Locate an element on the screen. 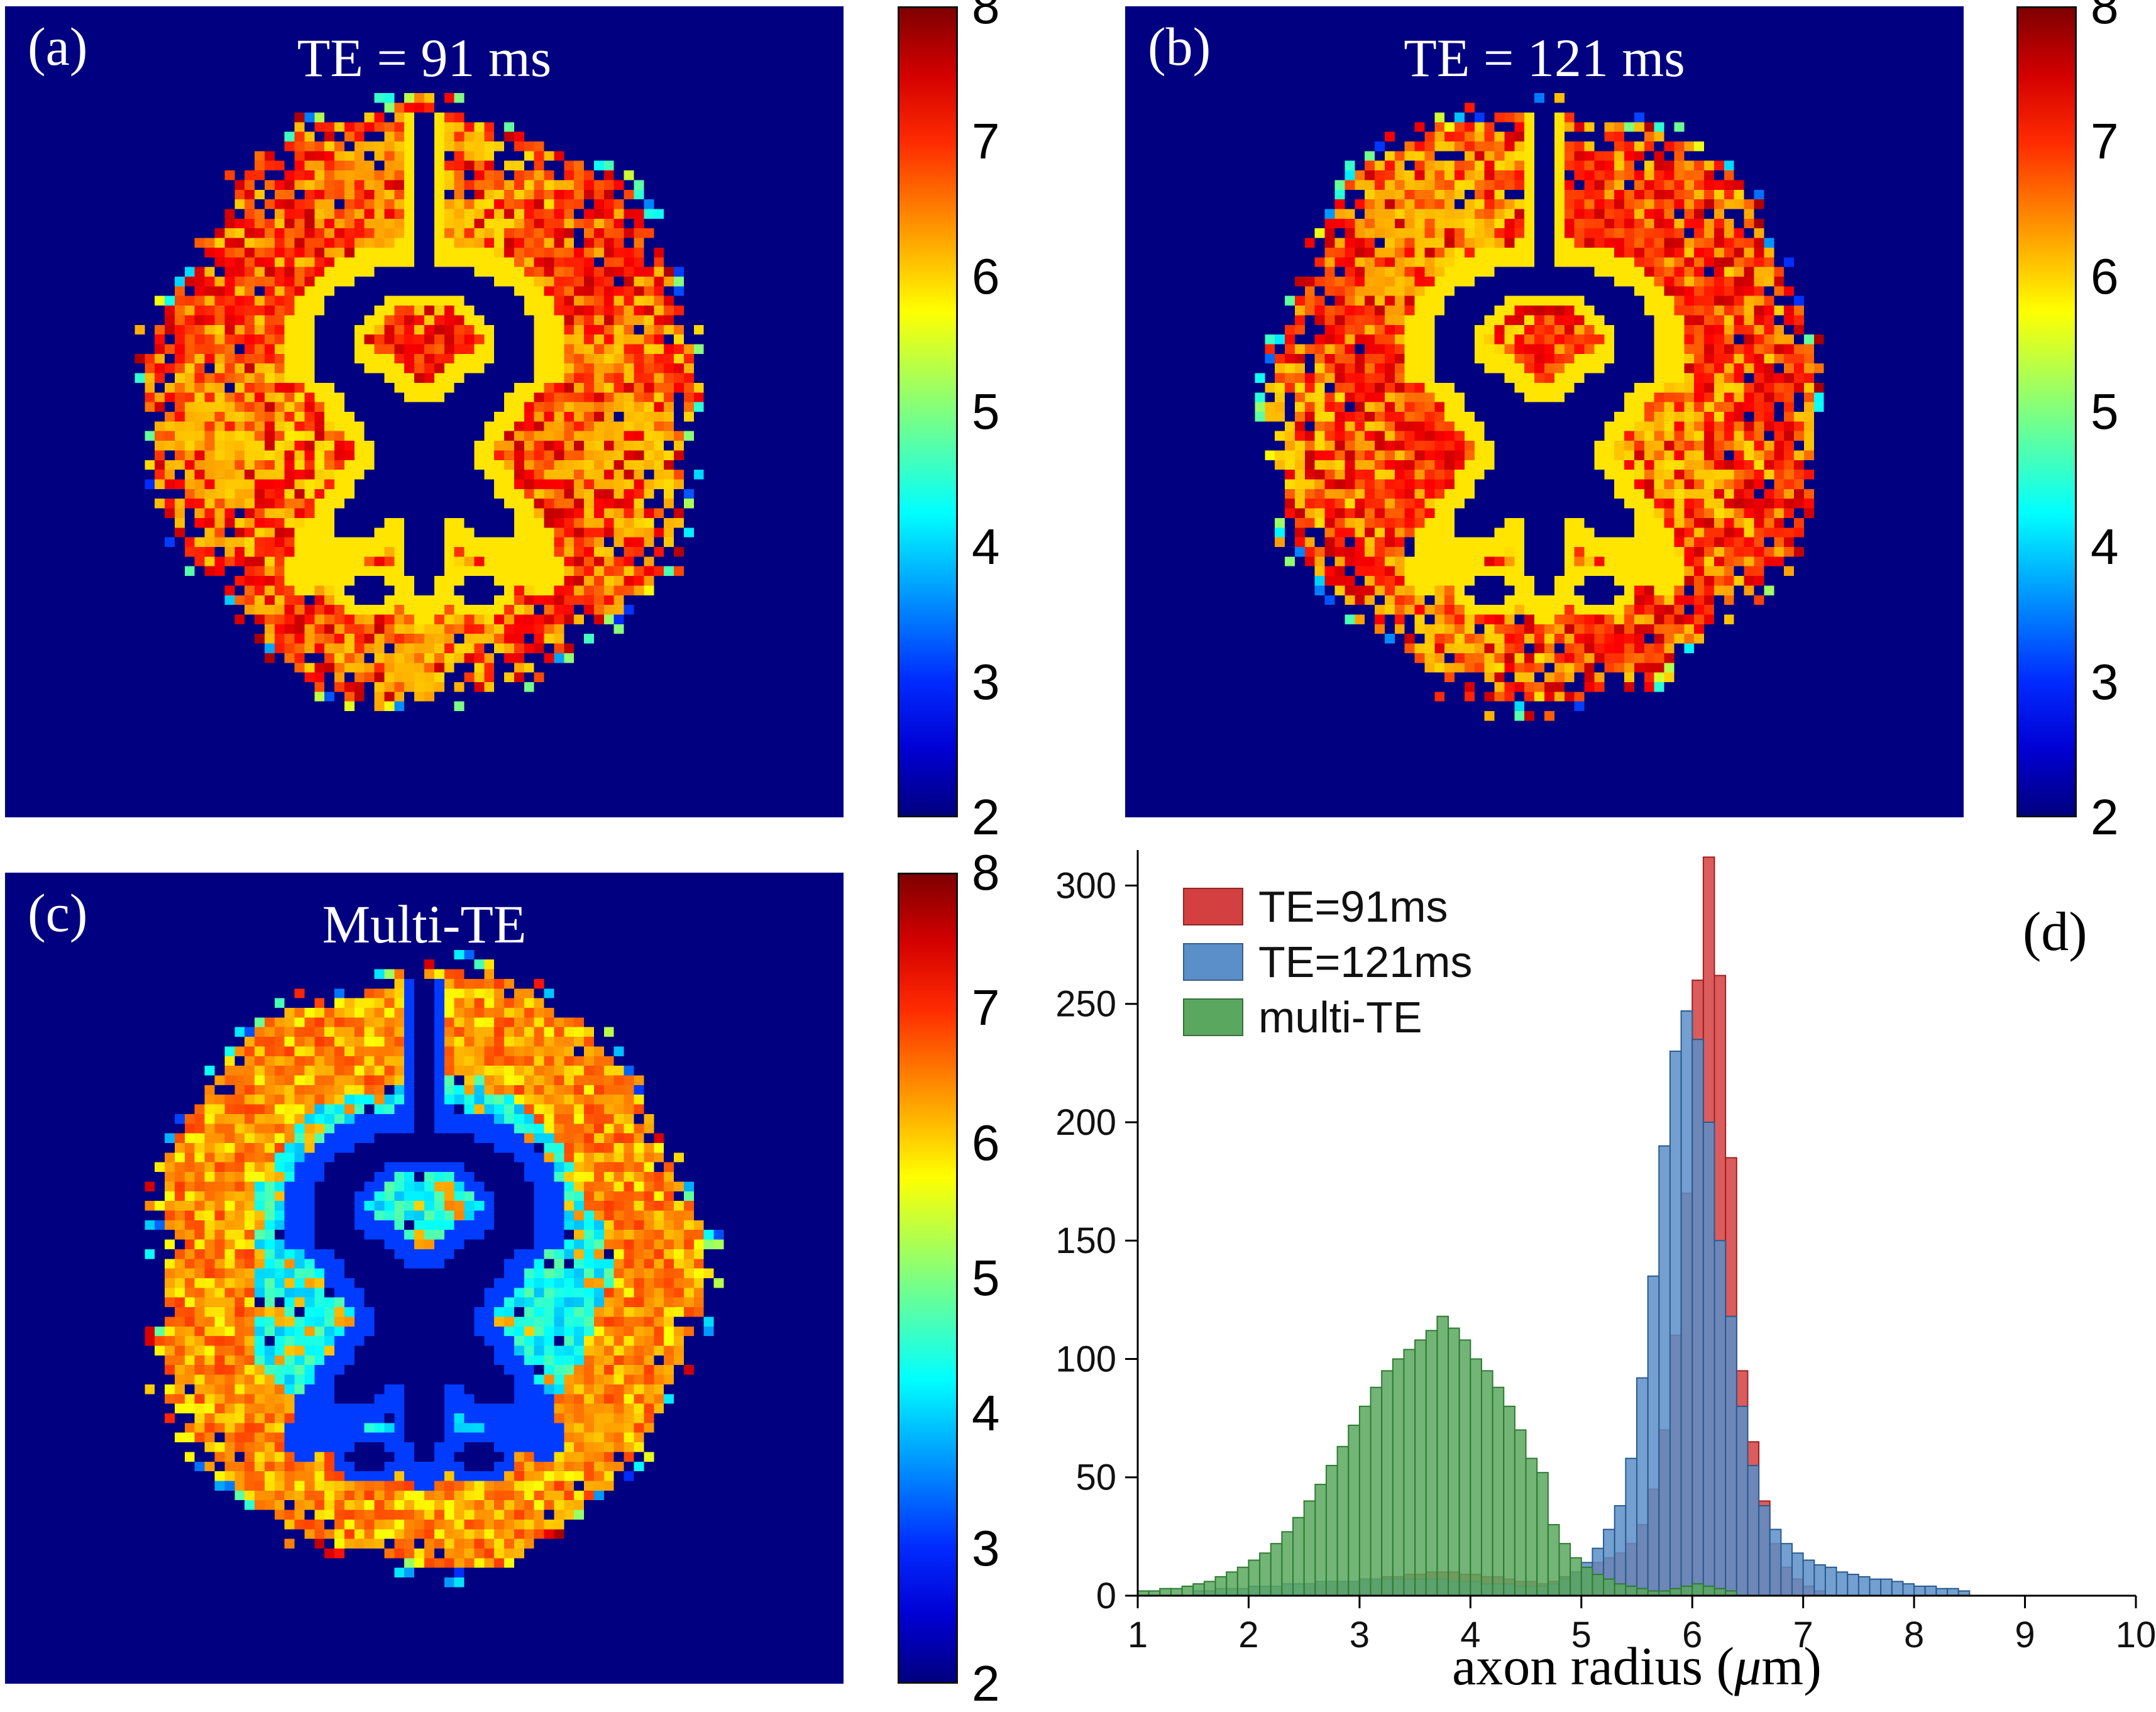  legend-row: TE=91ms is located at coordinates (1327, 906).